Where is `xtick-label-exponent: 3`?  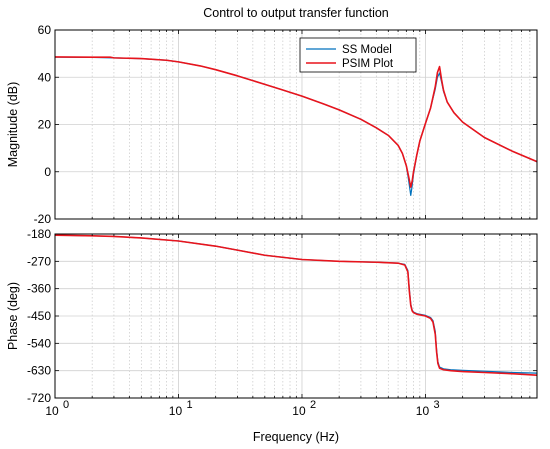 xtick-label-exponent: 3 is located at coordinates (436, 405).